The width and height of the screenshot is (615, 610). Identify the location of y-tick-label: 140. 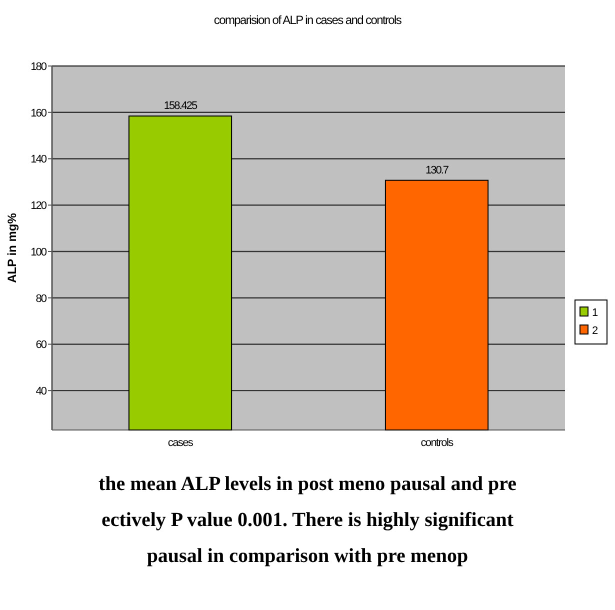
(38, 160).